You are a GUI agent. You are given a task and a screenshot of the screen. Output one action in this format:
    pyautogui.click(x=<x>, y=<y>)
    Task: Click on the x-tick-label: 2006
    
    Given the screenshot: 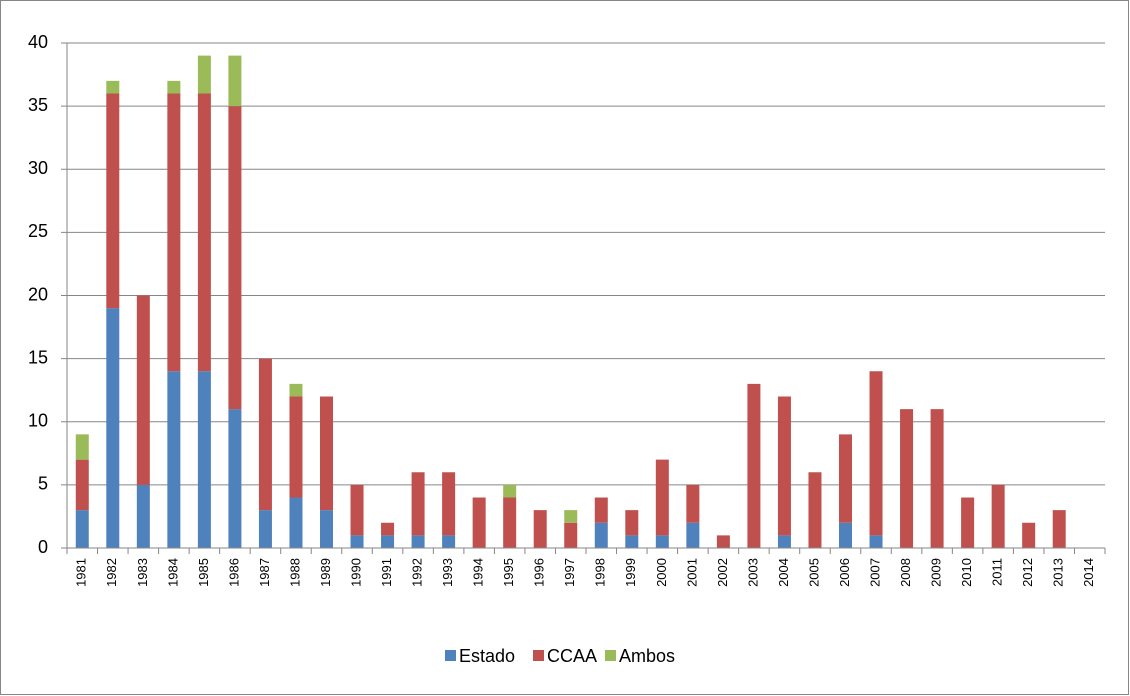 What is the action you would take?
    pyautogui.click(x=844, y=572)
    